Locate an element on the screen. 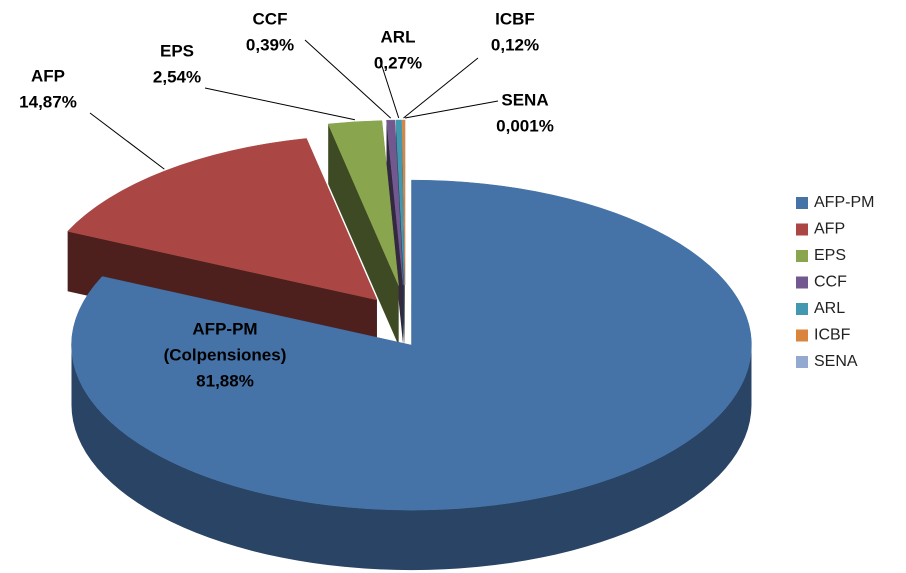  legend-label: AFP-PM is located at coordinates (844, 202).